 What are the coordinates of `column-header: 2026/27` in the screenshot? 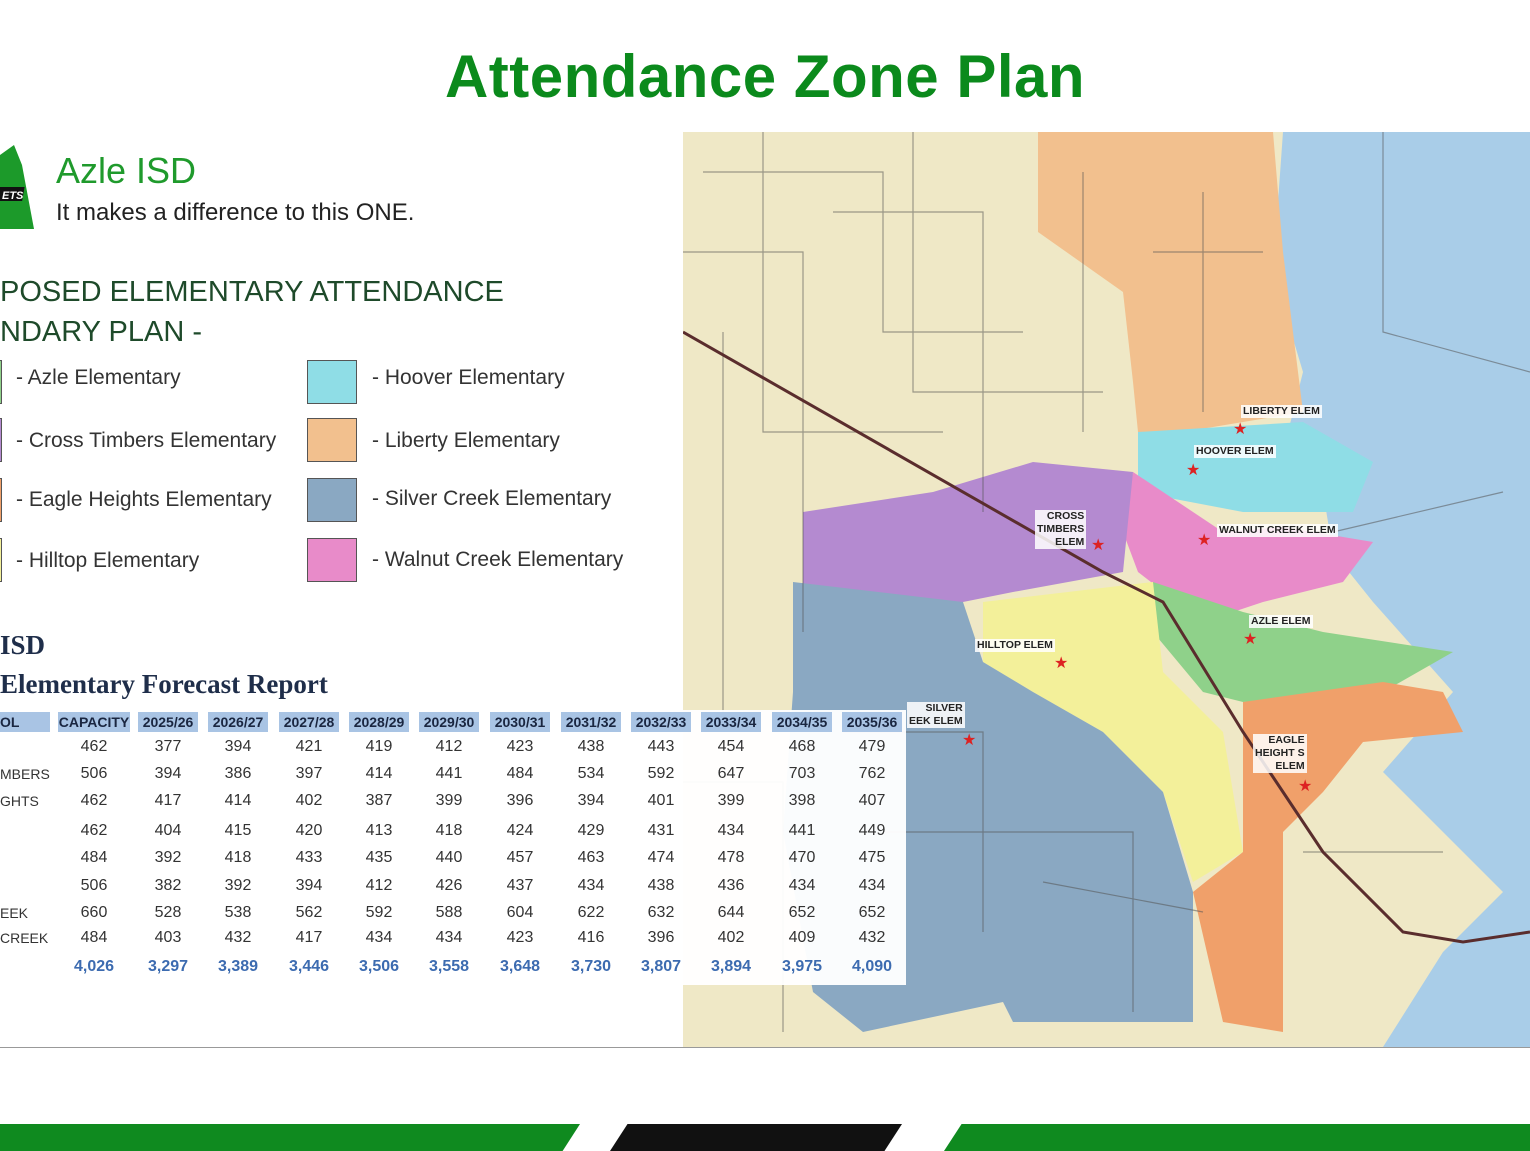 It's located at (238, 722).